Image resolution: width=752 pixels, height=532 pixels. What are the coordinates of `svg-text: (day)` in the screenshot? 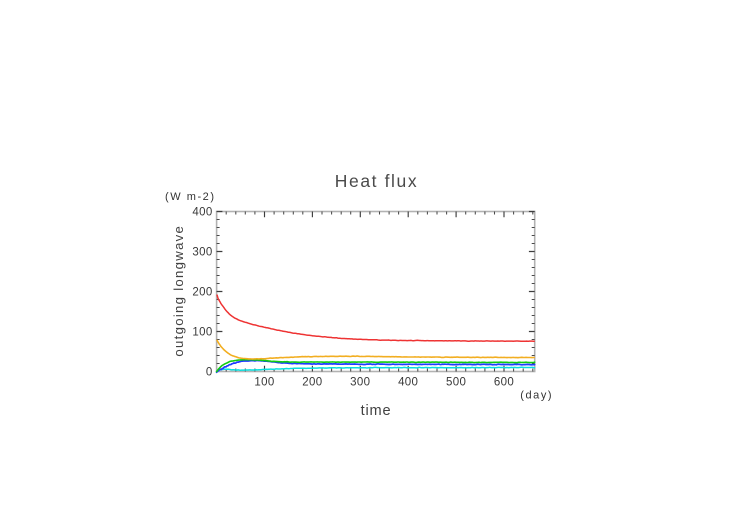 It's located at (536, 396).